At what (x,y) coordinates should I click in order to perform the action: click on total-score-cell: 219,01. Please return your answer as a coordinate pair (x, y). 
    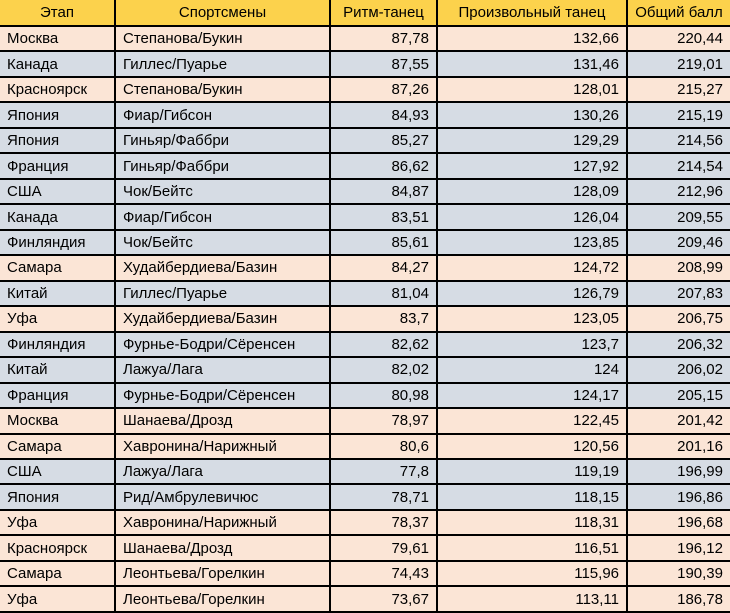
    Looking at the image, I should click on (678, 64).